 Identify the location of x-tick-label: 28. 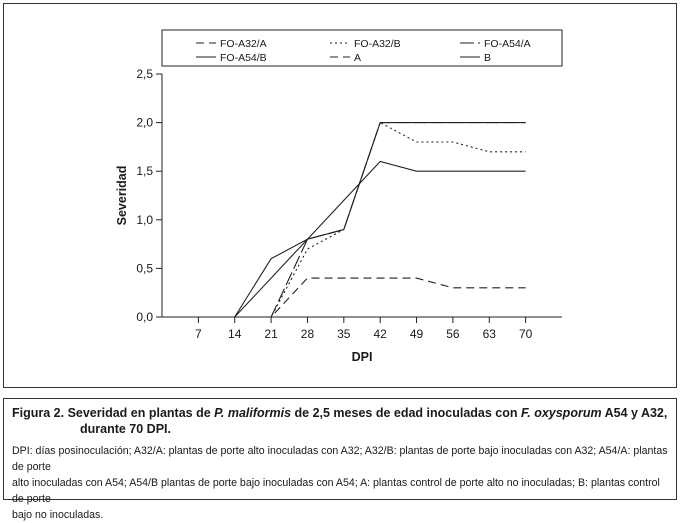
(308, 334).